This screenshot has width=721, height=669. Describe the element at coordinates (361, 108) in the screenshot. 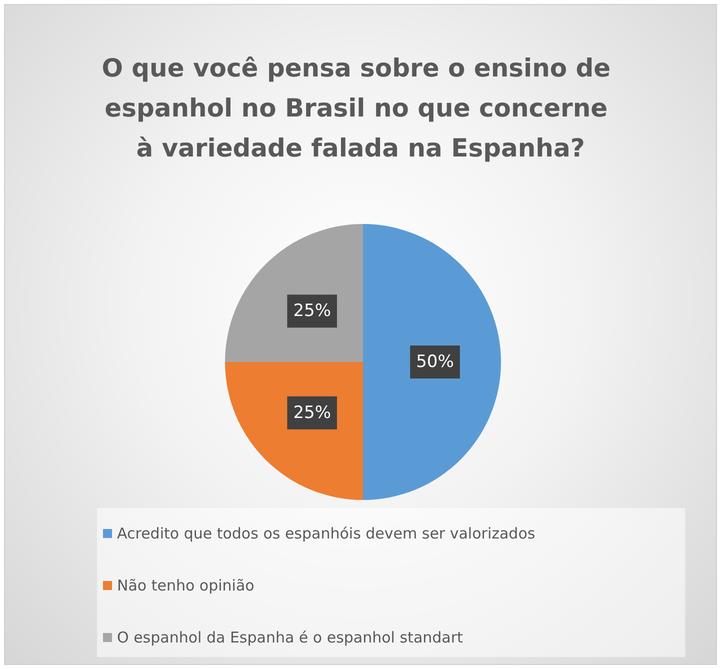

I see `chart-title: O que você pensa sobre o ensino de espanhol no Brasil no que concerne à variedade falada na Espanha?` at that location.